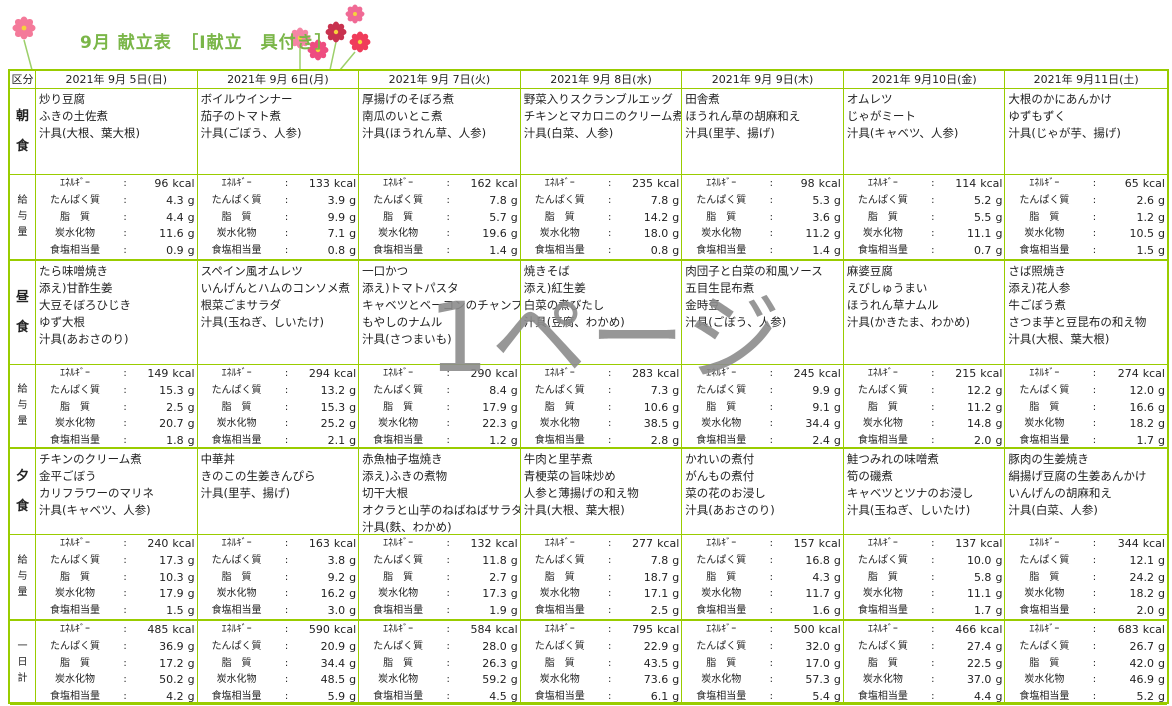 The image size is (1172, 706). What do you see at coordinates (1136, 440) in the screenshot?
I see `nutrient-value: 1.7 g` at bounding box center [1136, 440].